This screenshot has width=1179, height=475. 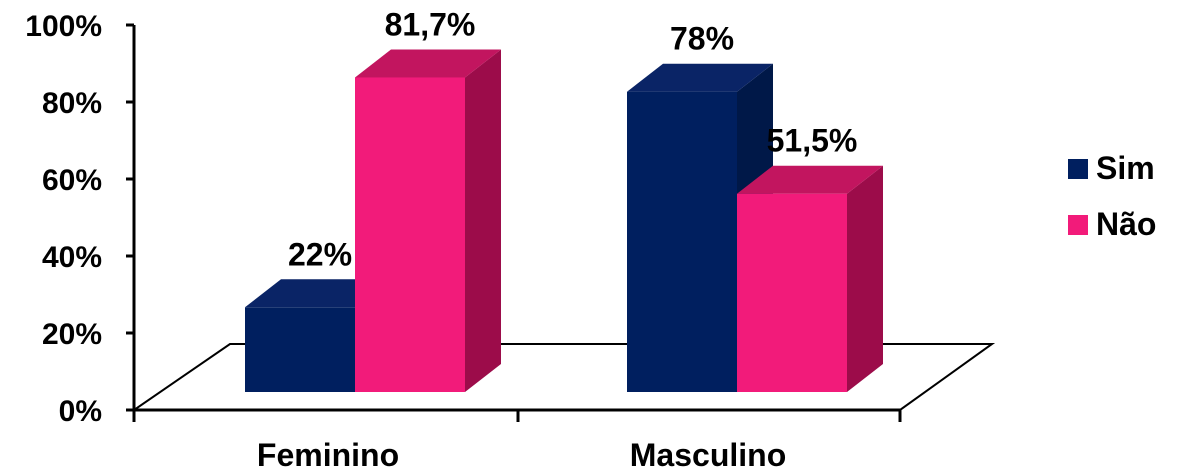 I want to click on legend-label: Sim, so click(x=1125, y=168).